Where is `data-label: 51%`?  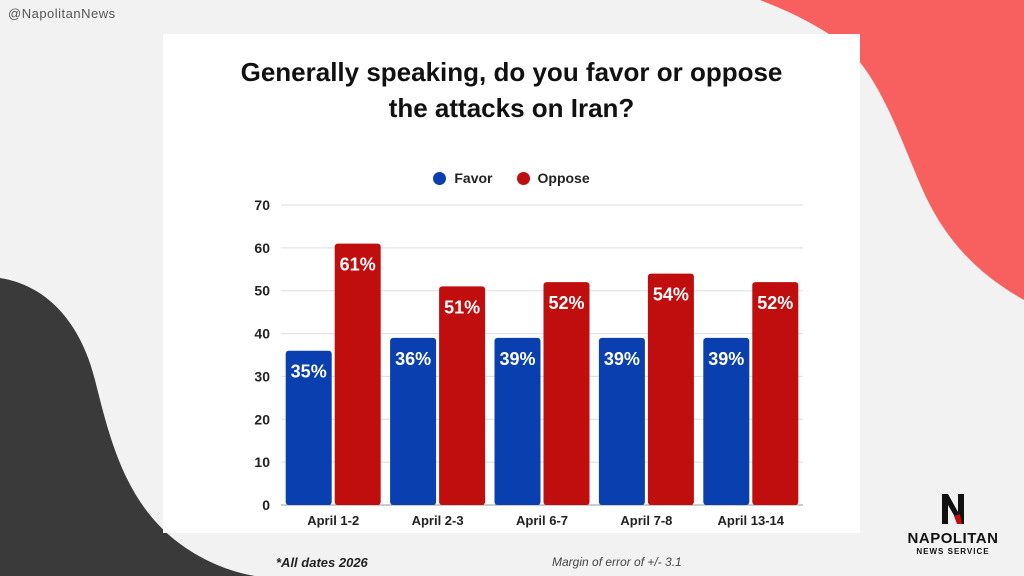 data-label: 51% is located at coordinates (462, 307).